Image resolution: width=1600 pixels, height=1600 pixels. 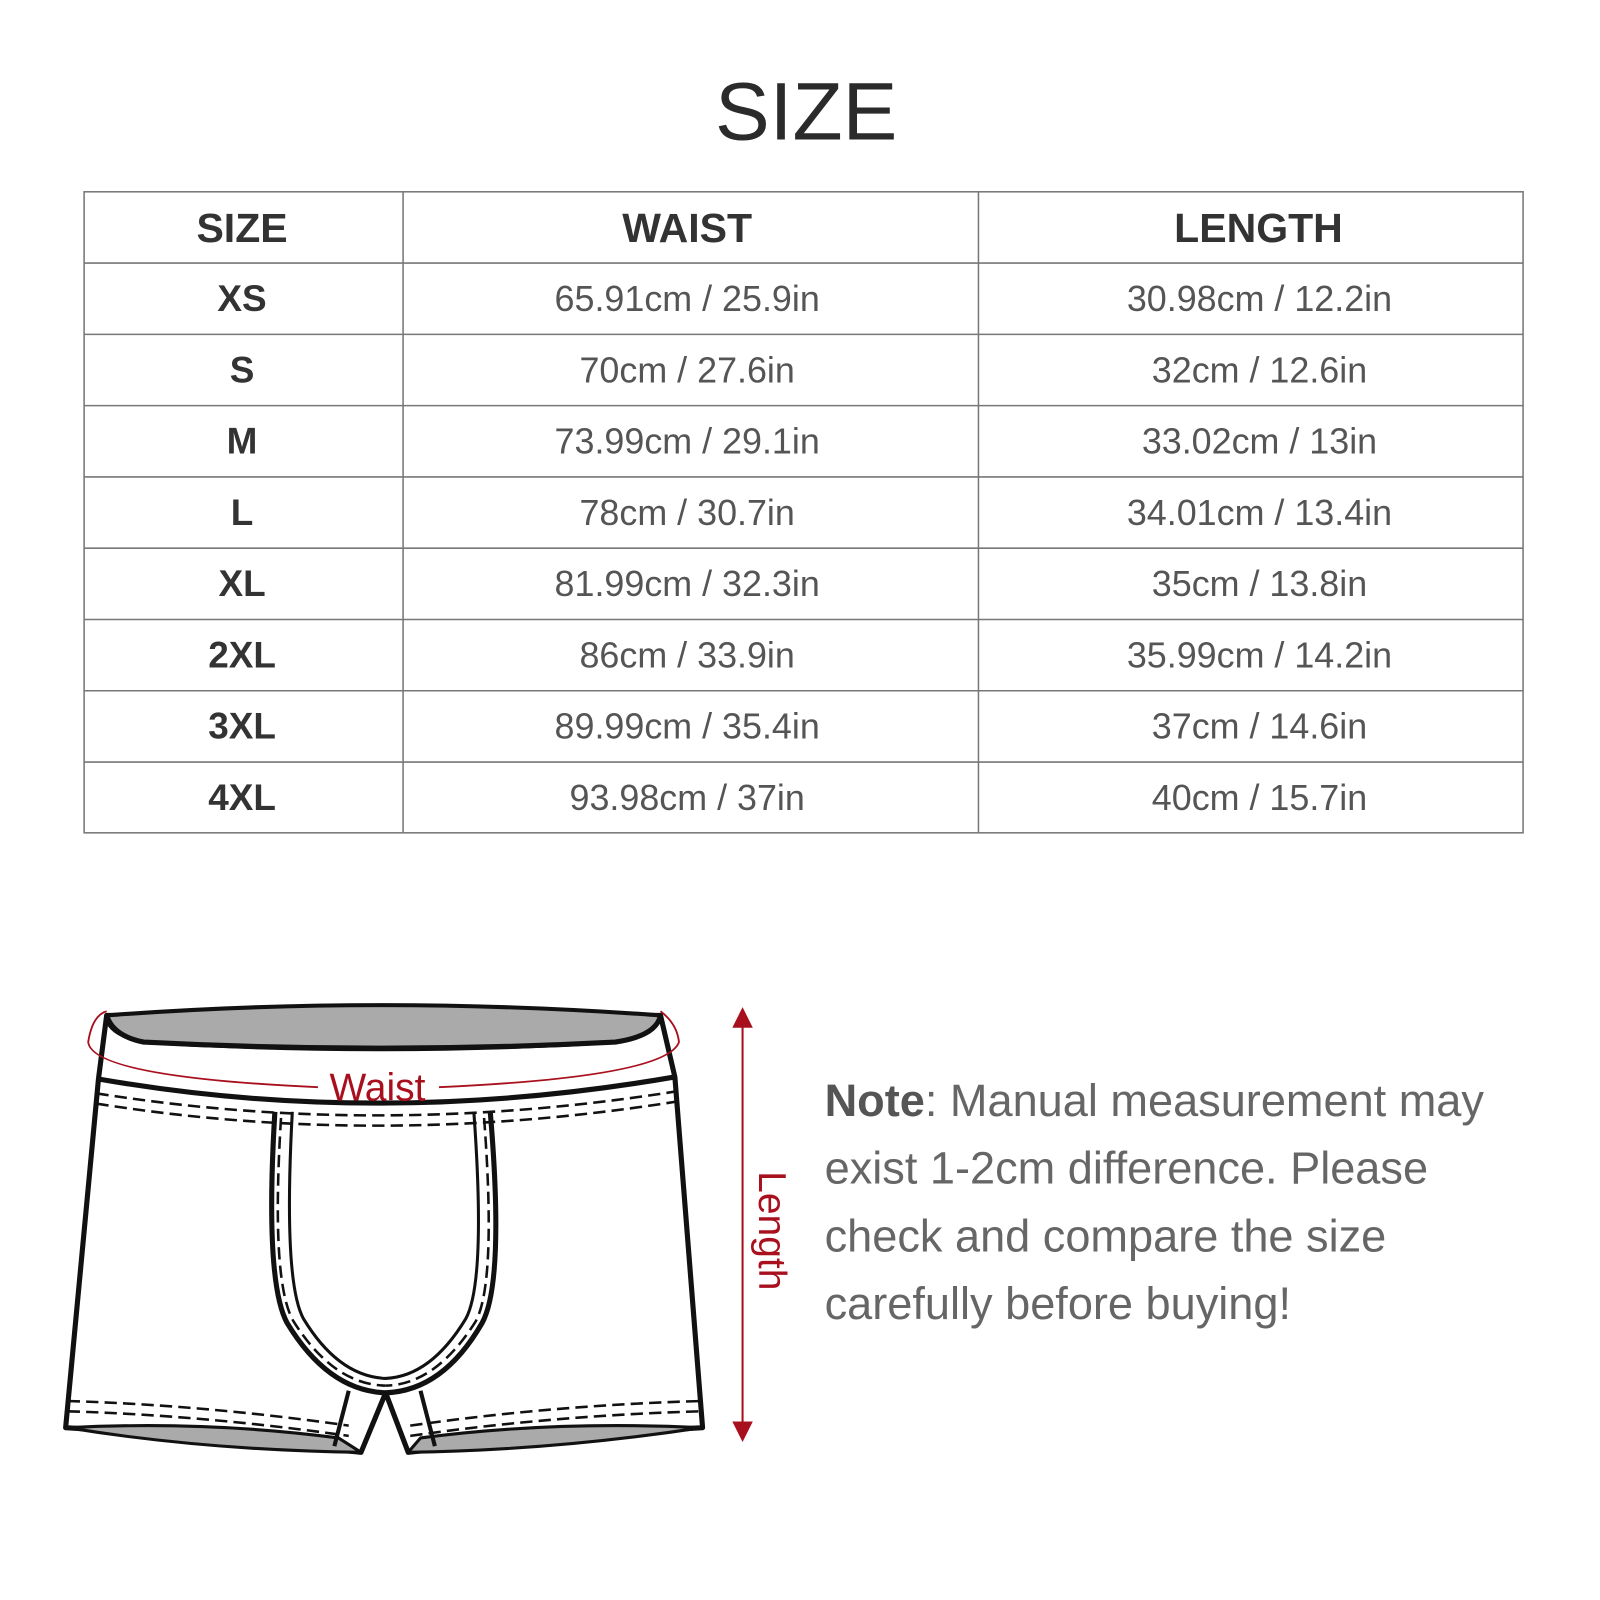 I want to click on size-cell: 3XL, so click(x=242, y=726).